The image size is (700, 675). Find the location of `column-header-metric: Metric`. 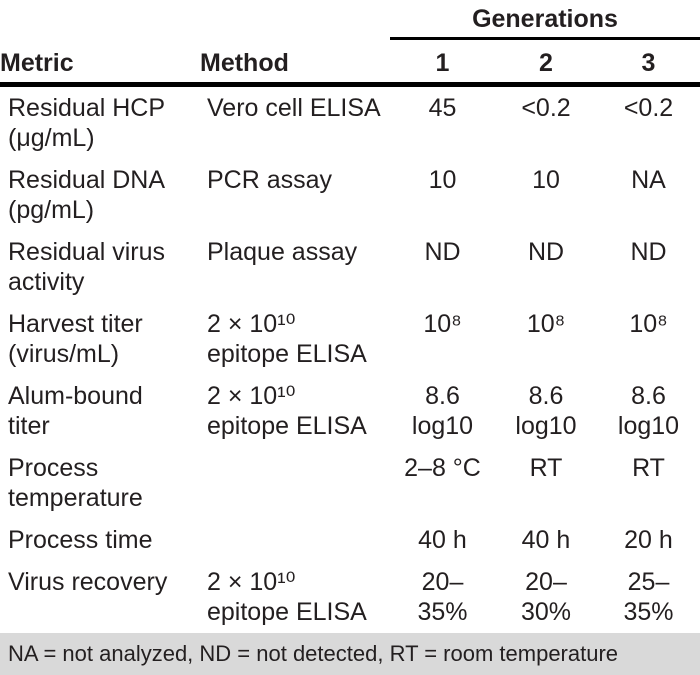

column-header-metric: Metric is located at coordinates (100, 62).